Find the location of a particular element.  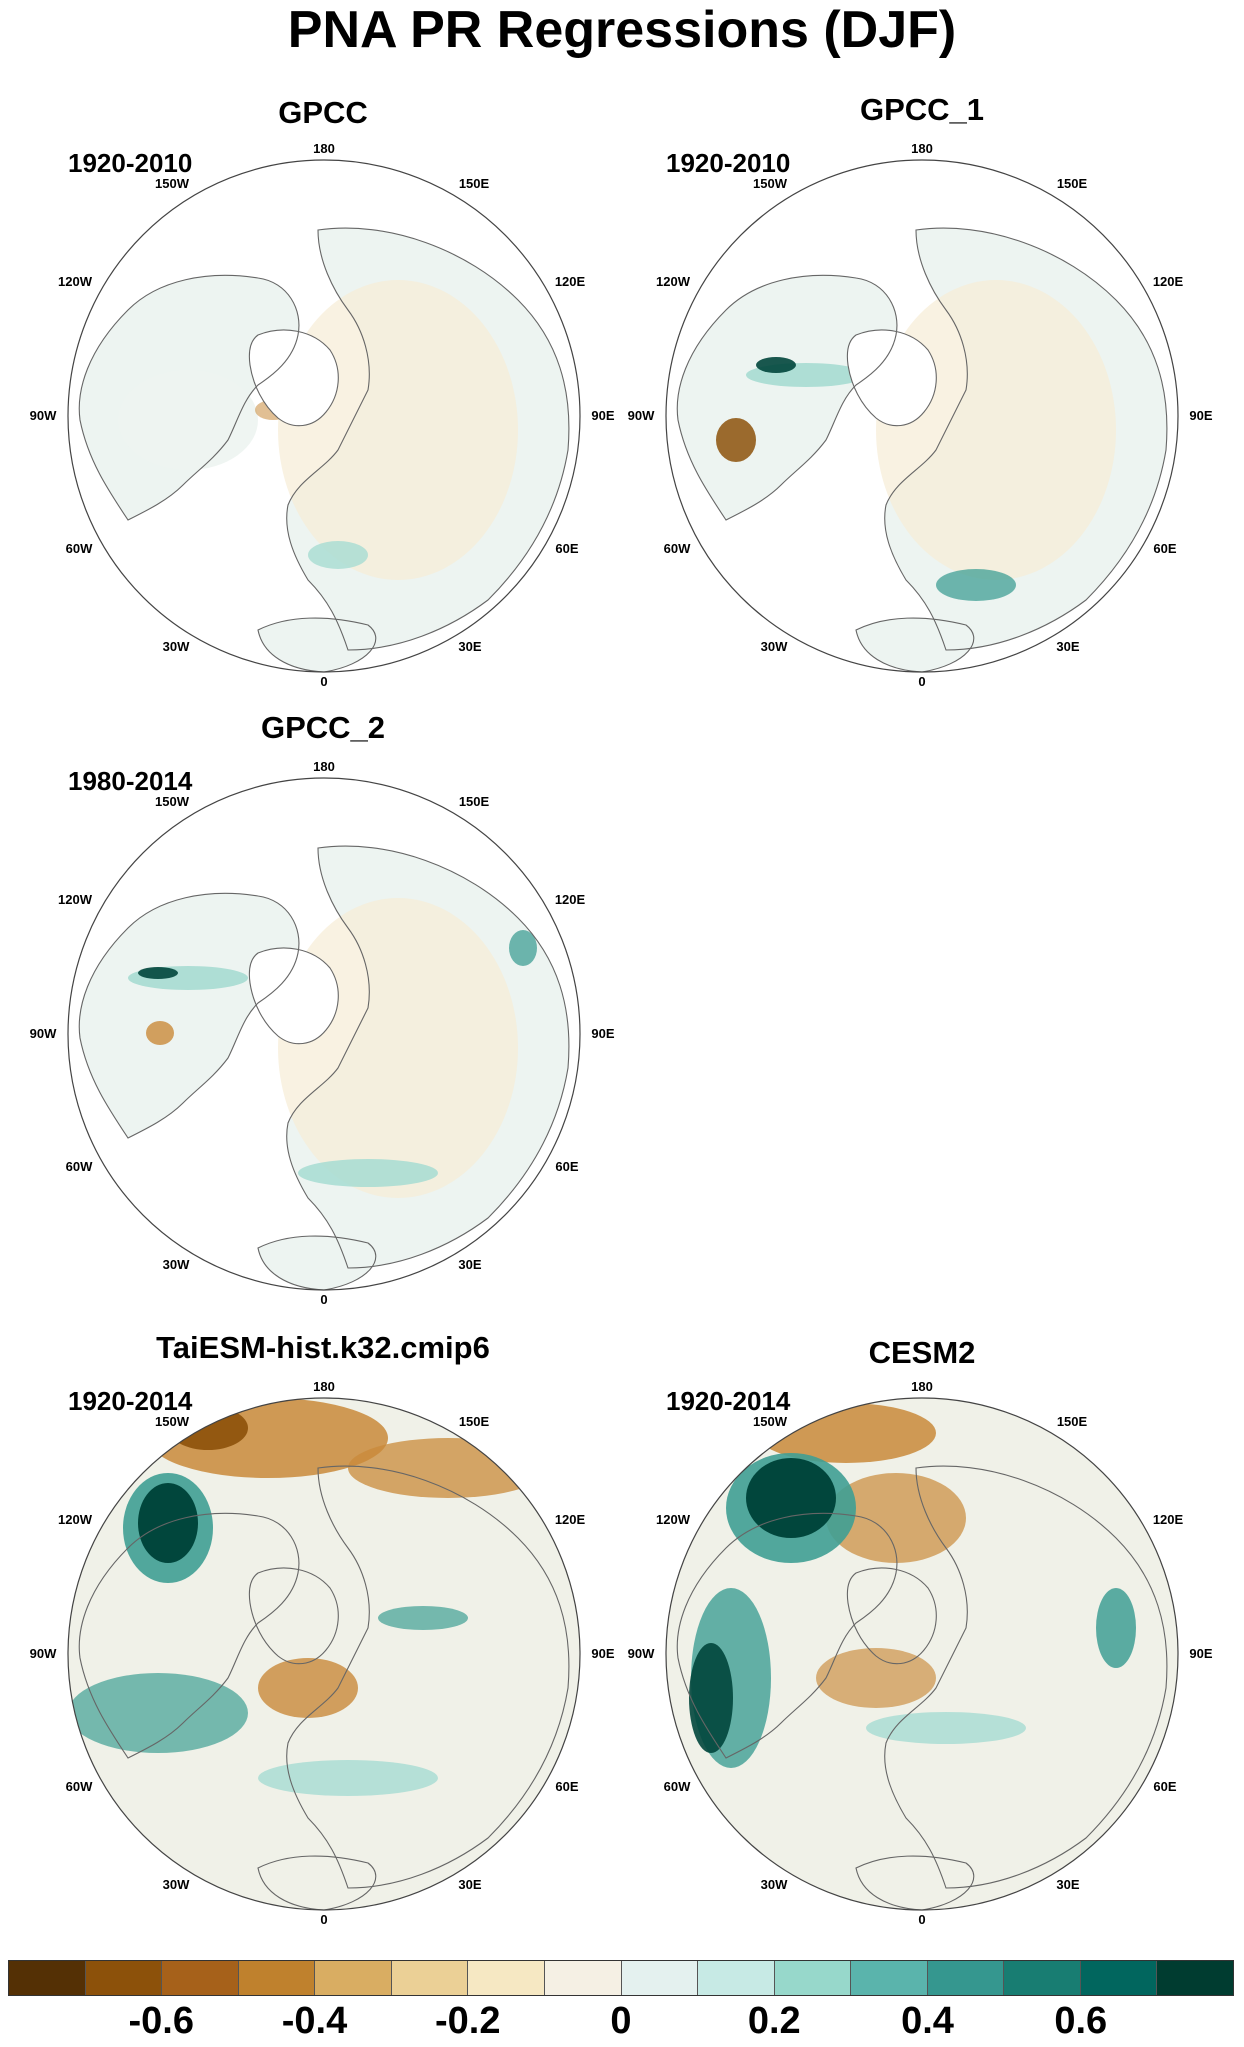

colorbar-tick-label: 0 is located at coordinates (621, 2021).